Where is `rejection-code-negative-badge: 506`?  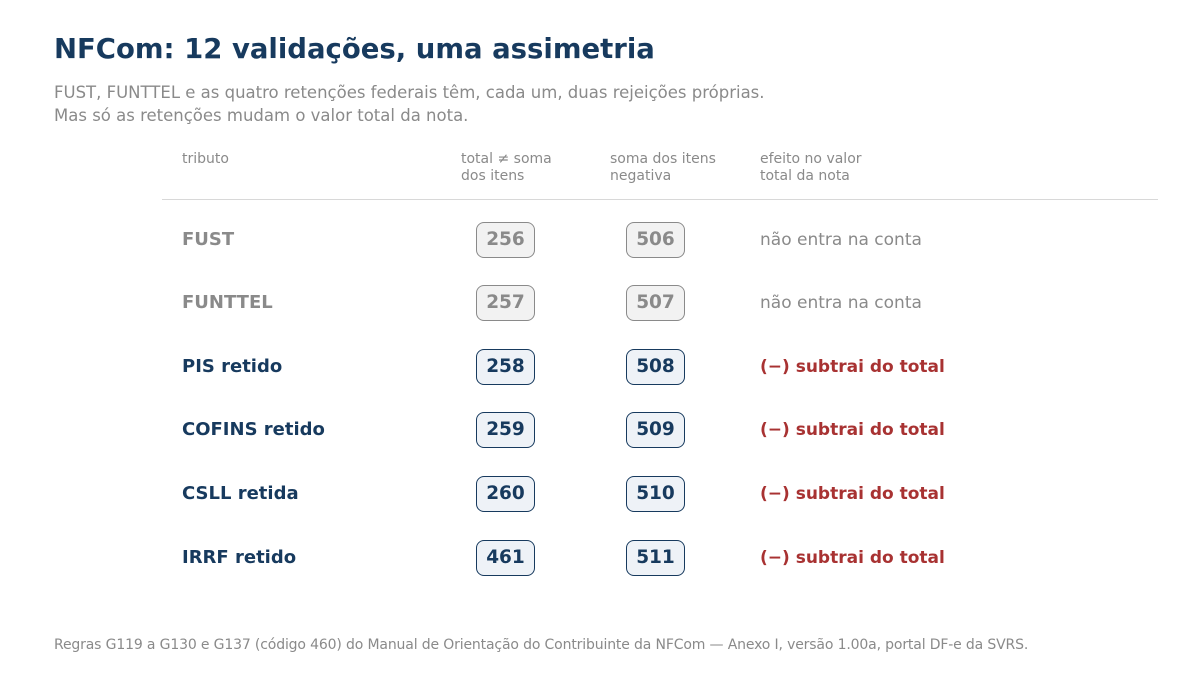 rejection-code-negative-badge: 506 is located at coordinates (655, 240).